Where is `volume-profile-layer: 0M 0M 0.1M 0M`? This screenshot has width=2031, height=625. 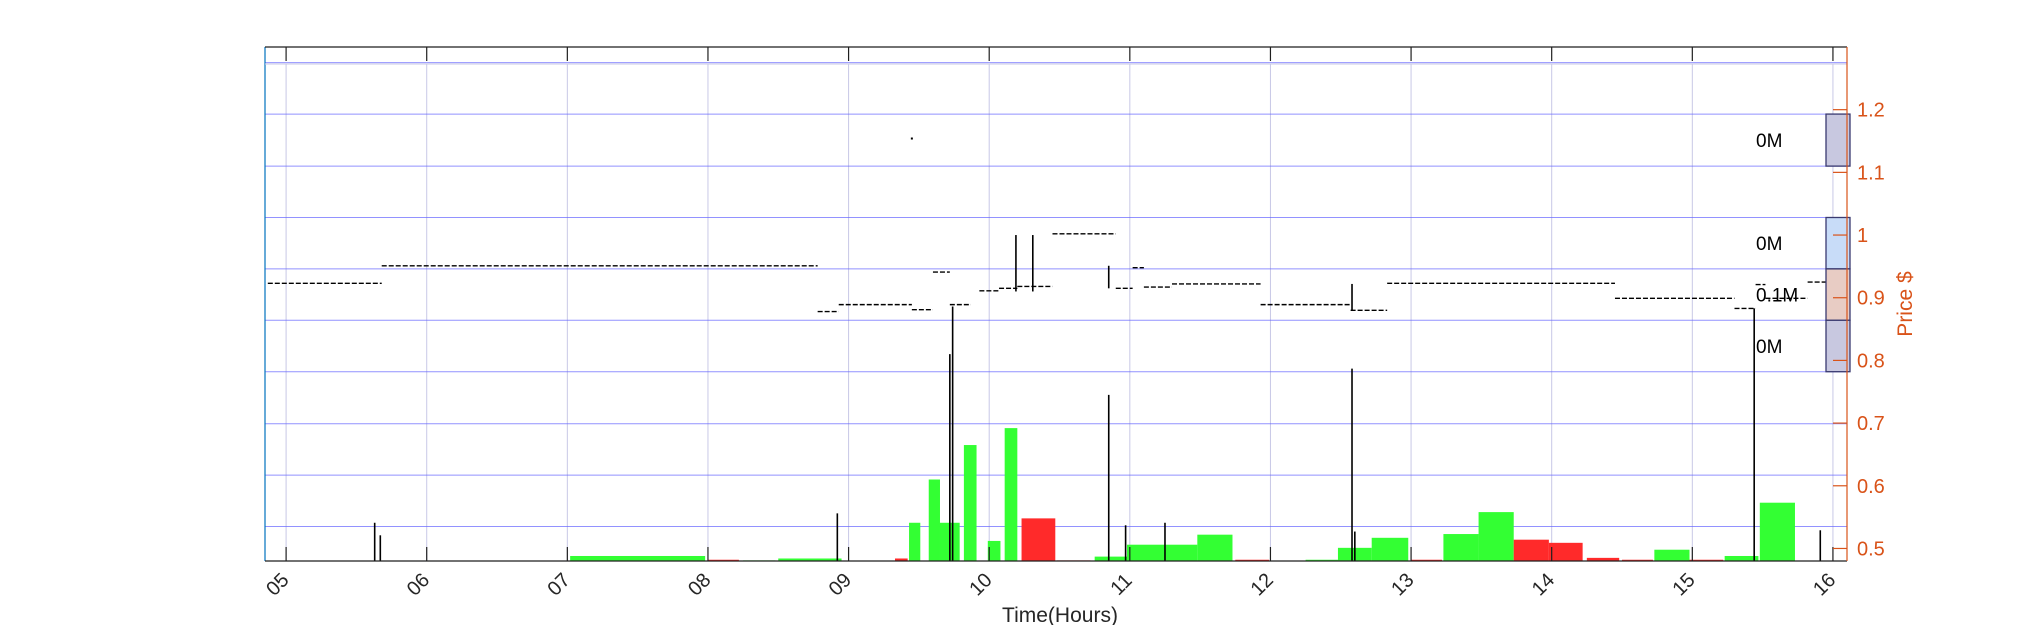
volume-profile-layer: 0M 0M 0.1M 0M is located at coordinates (1803, 243).